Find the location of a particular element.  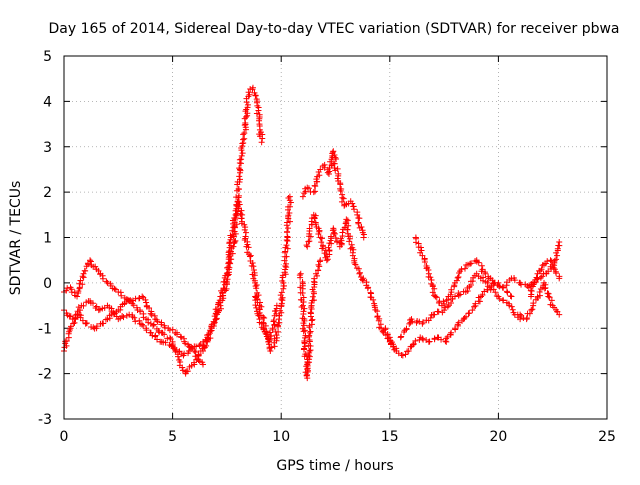

y-tick-label: 3 is located at coordinates (47, 148).